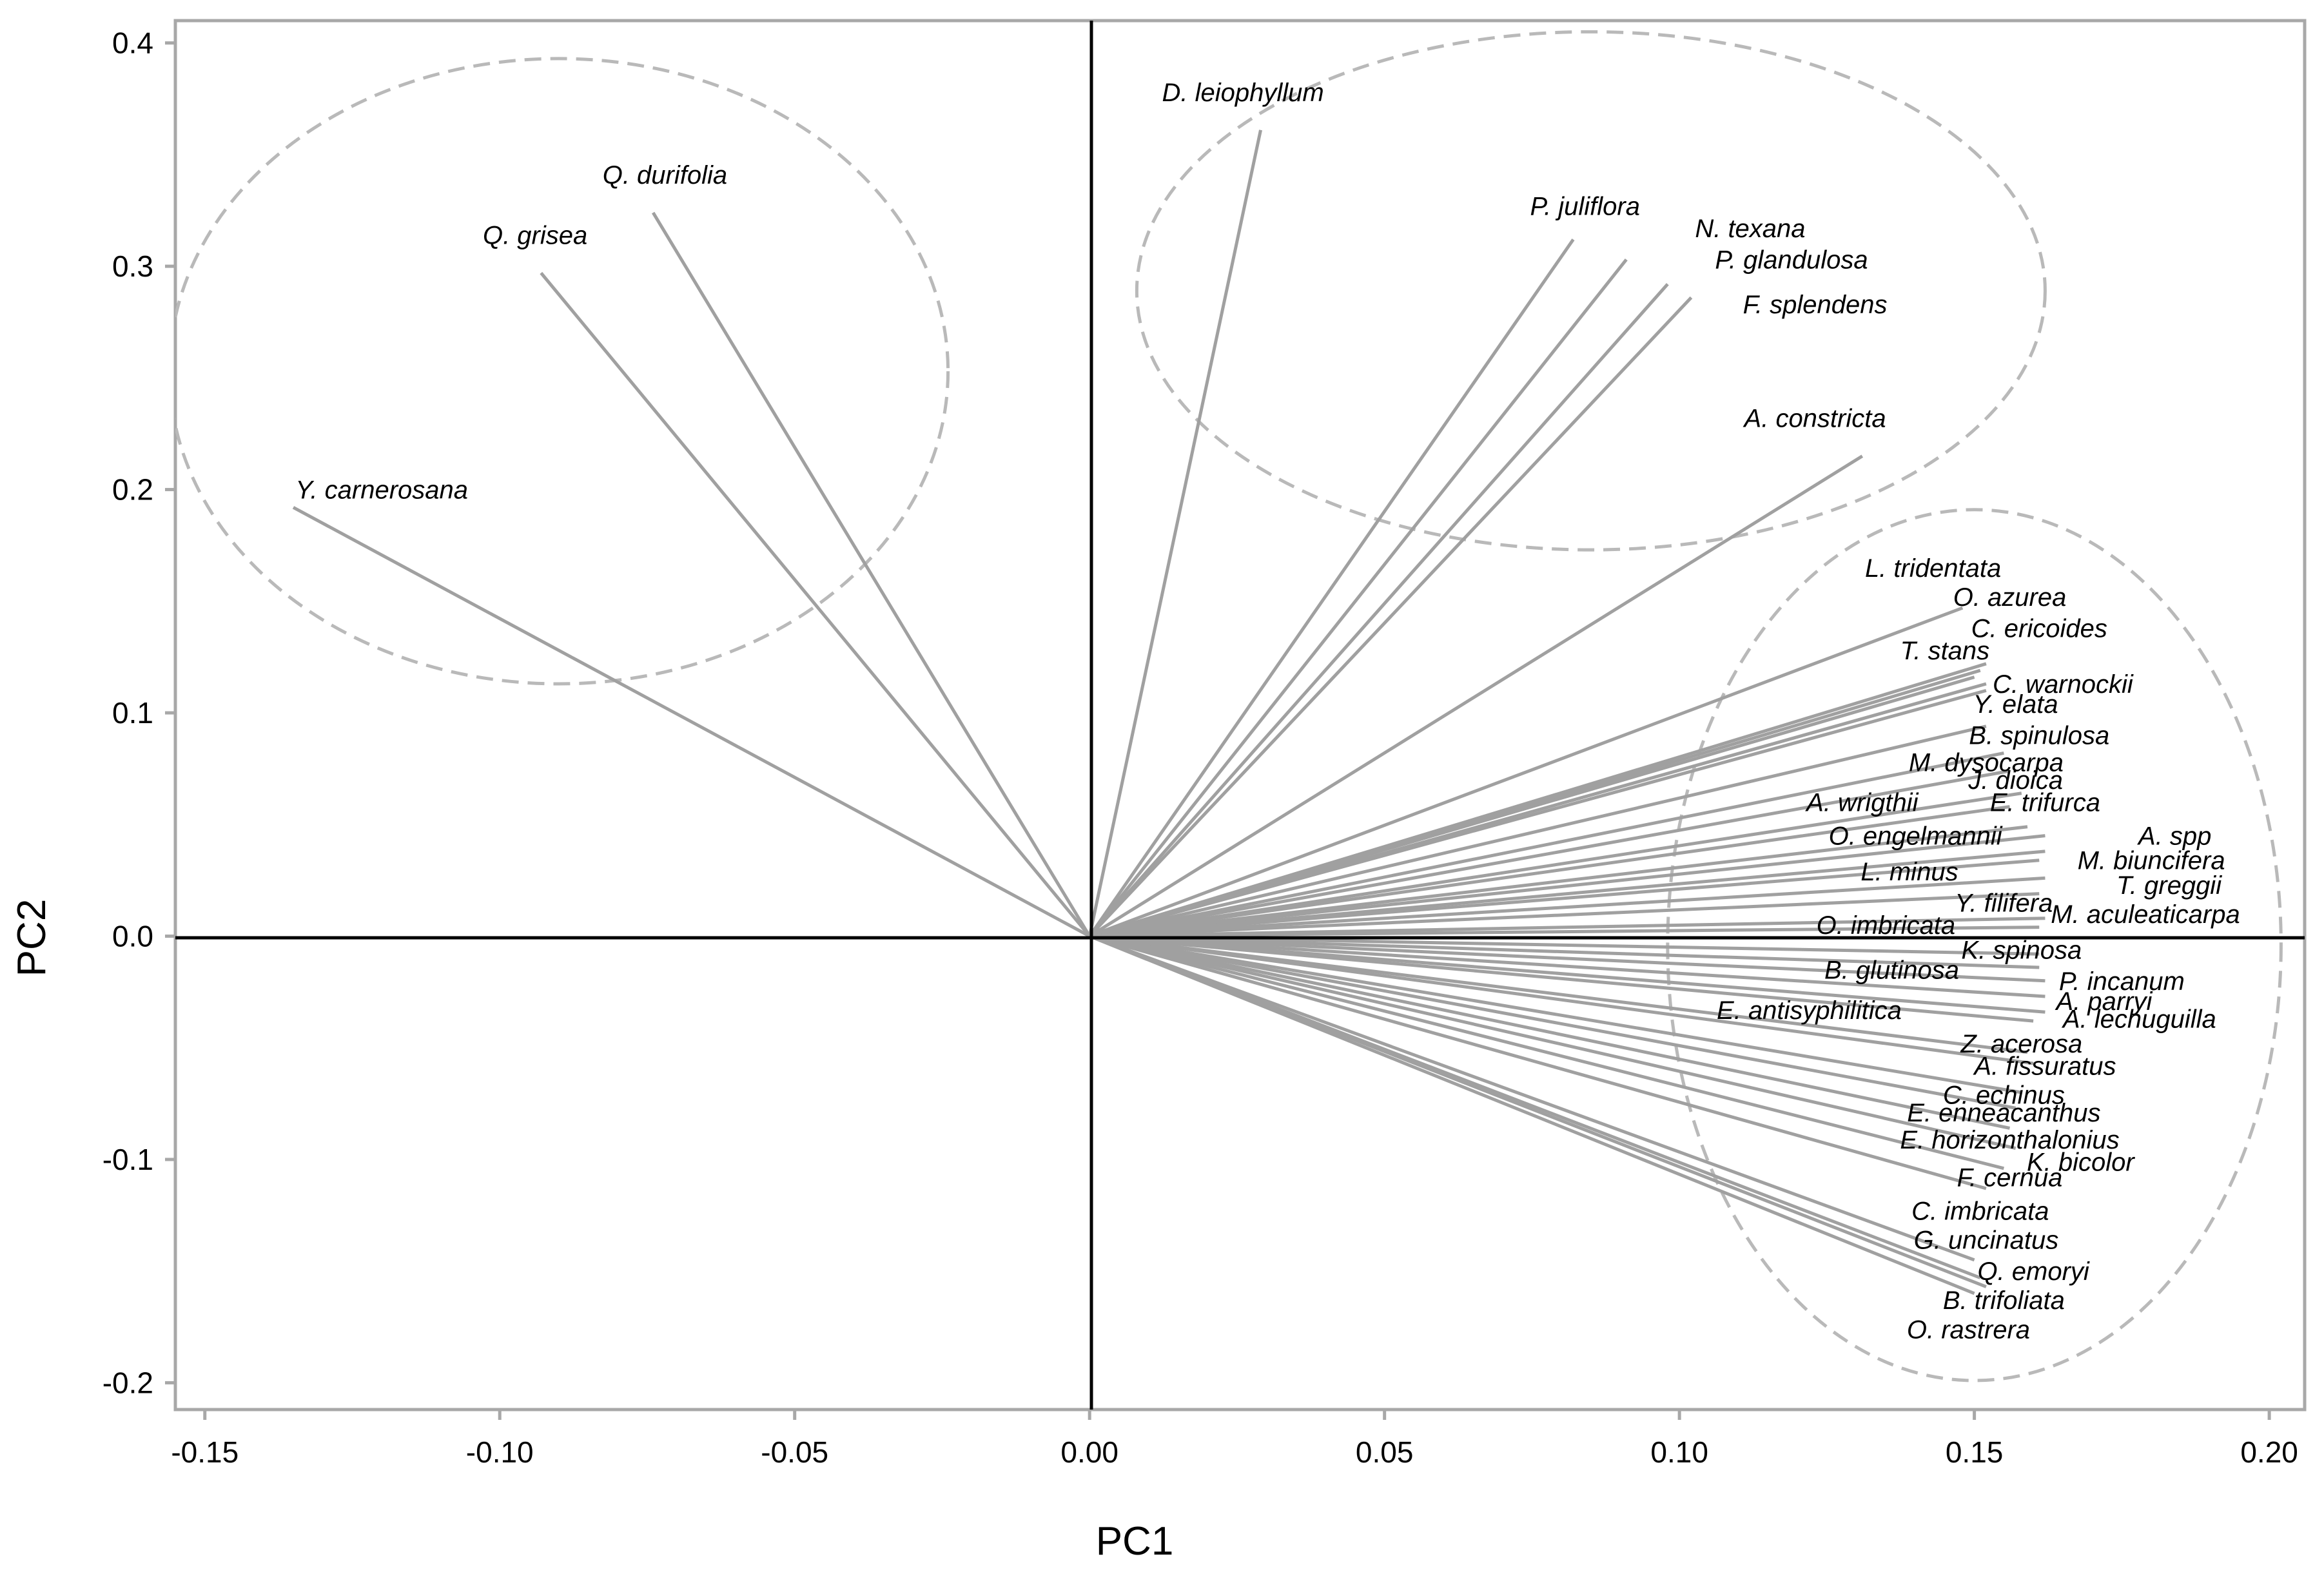 The image size is (2324, 1581). Describe the element at coordinates (2015, 704) in the screenshot. I see `species-label: Y. elata` at that location.